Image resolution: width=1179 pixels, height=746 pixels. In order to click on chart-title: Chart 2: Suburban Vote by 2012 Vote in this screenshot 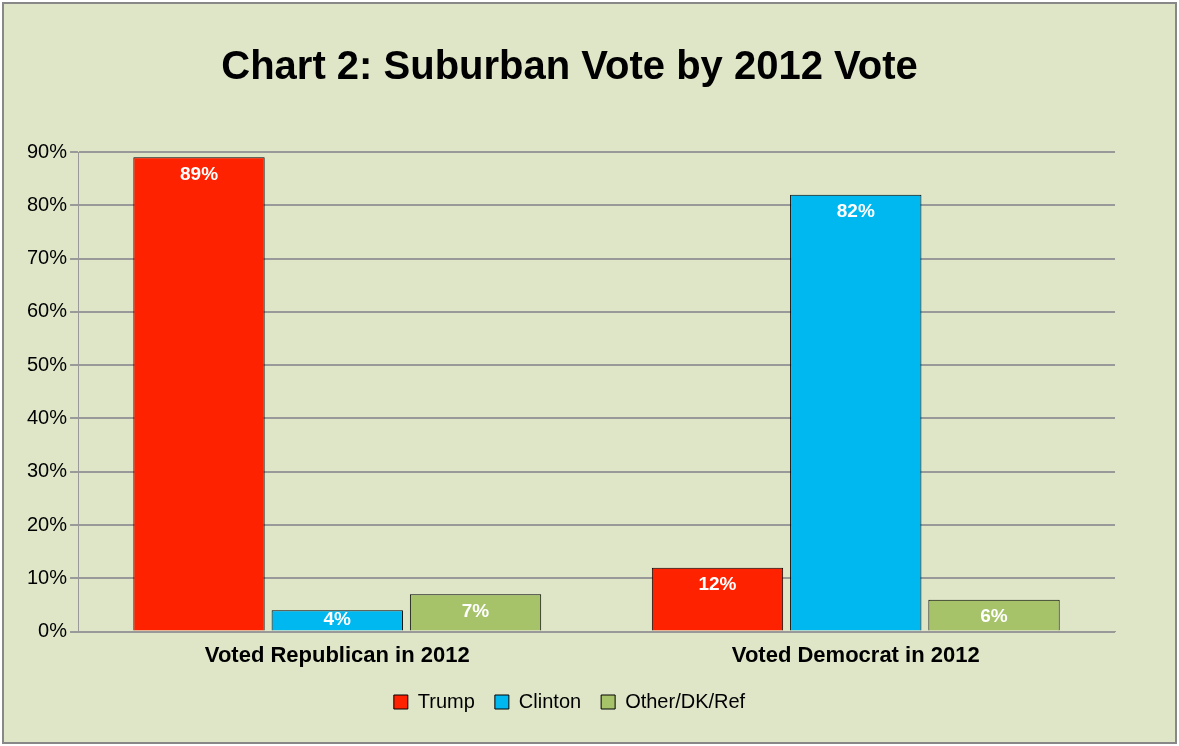, I will do `click(569, 65)`.